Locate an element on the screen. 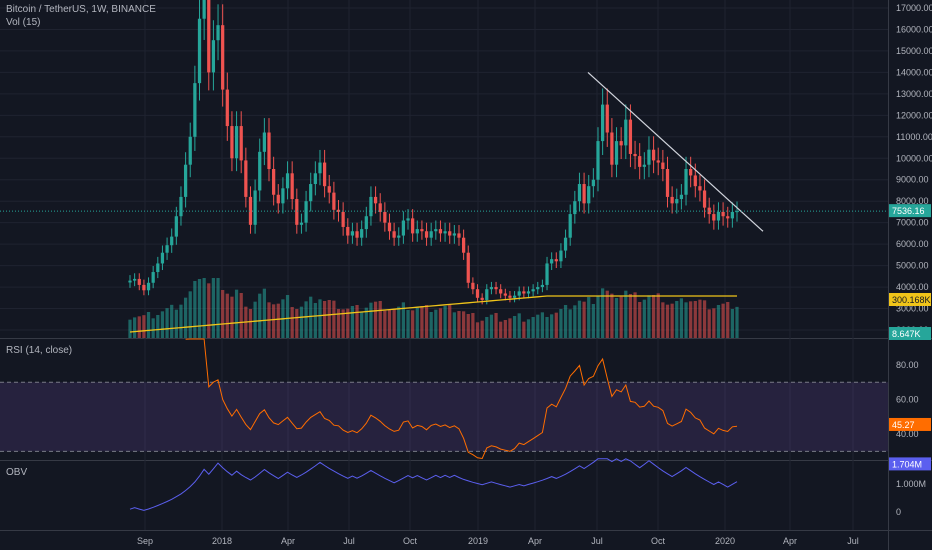 Image resolution: width=932 pixels, height=550 pixels. volume-badge: 8.647K is located at coordinates (906, 334).